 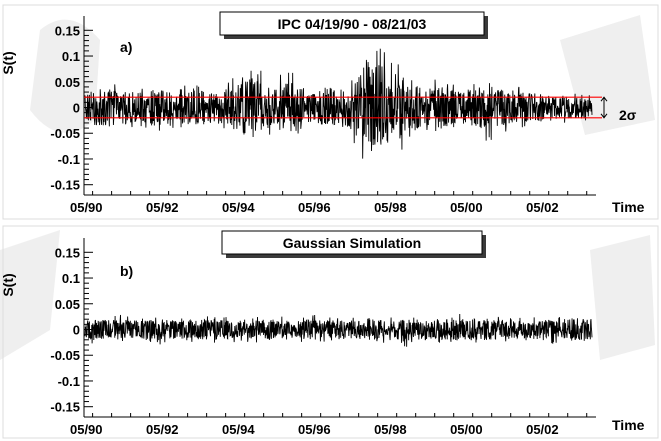 What do you see at coordinates (65, 133) in the screenshot?
I see `panel-a-y-tick-label: -0.05` at bounding box center [65, 133].